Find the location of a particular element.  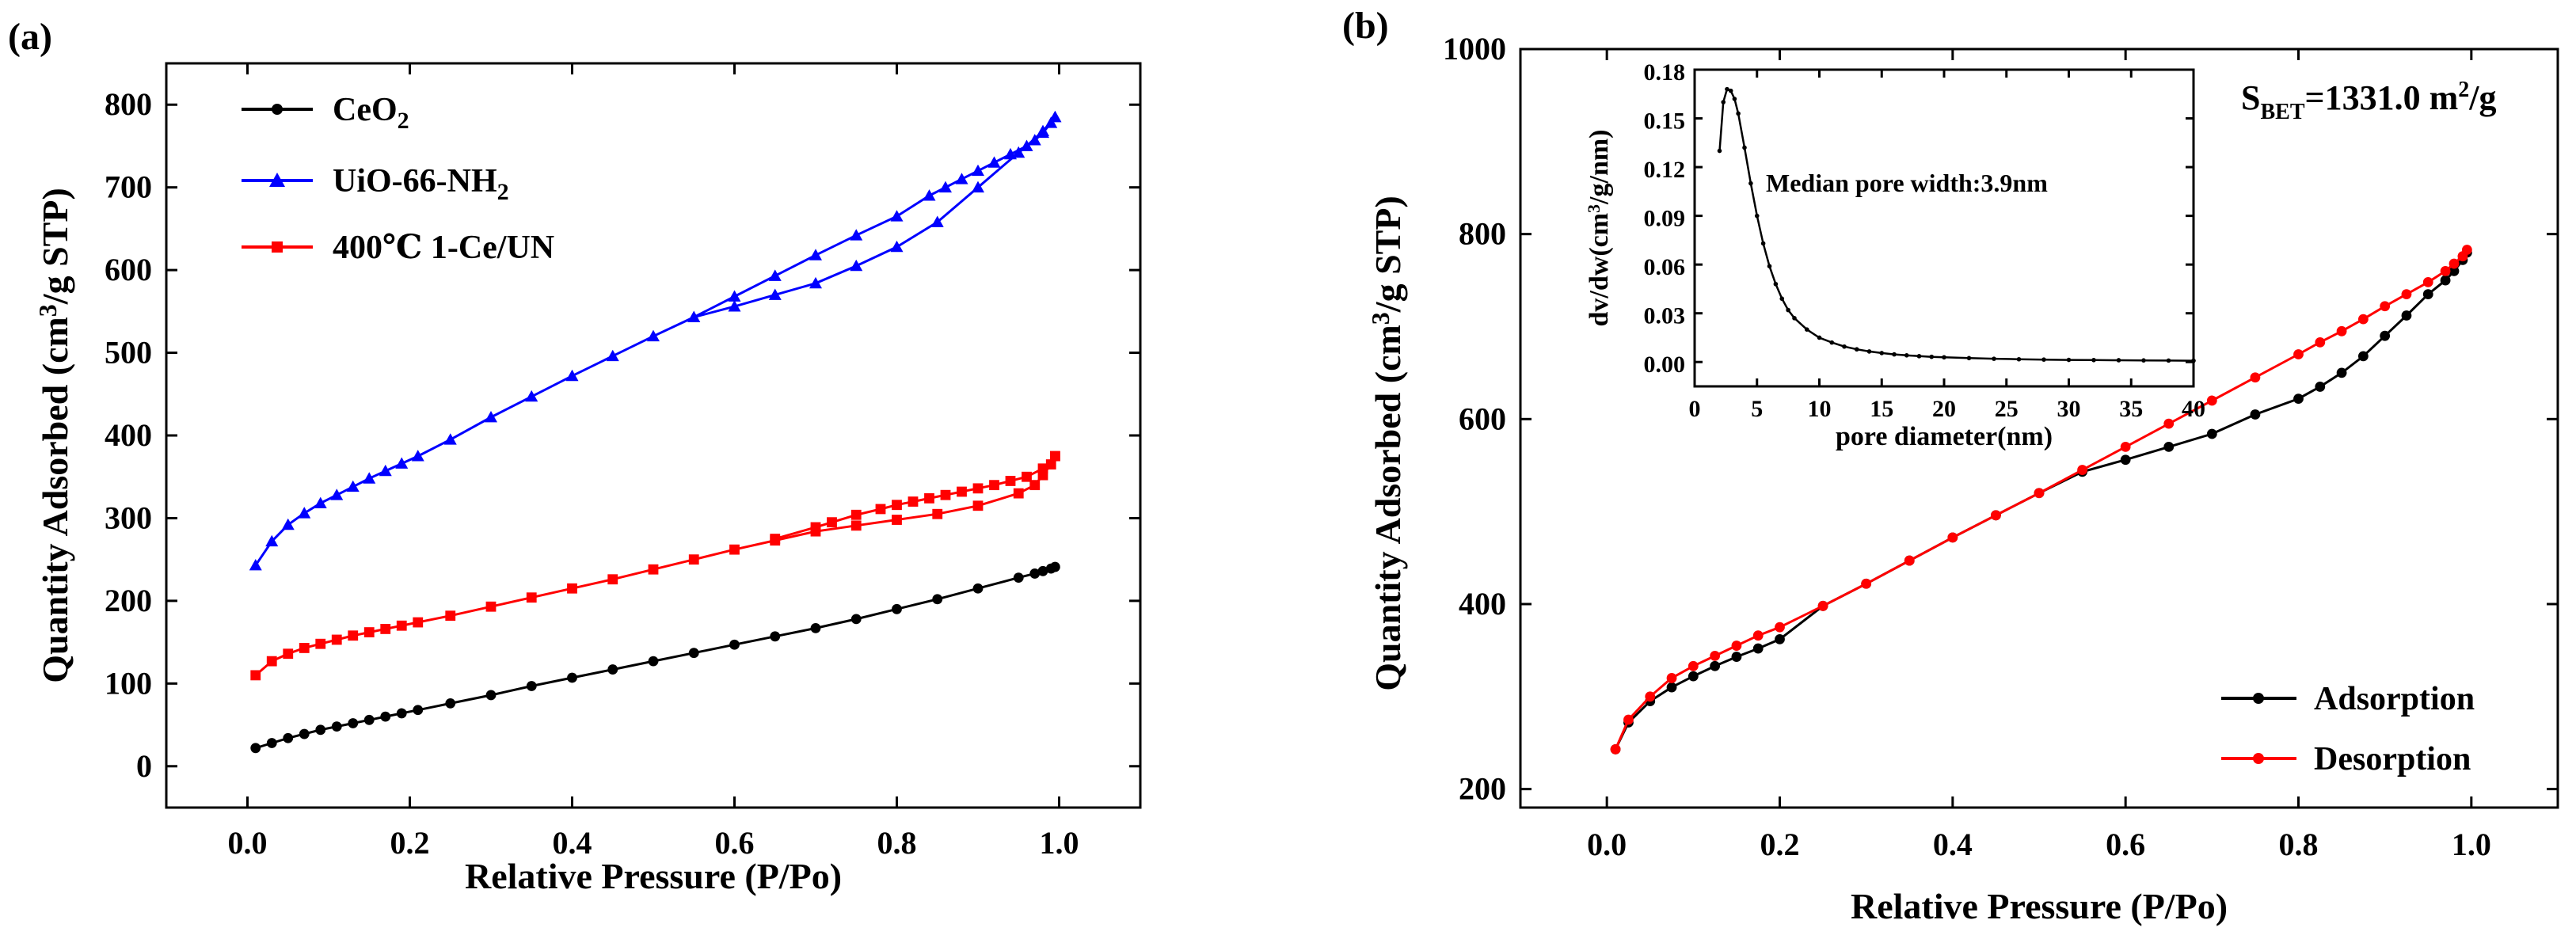

chart-b-legend: Adsorption Desorption is located at coordinates (2348, 729).